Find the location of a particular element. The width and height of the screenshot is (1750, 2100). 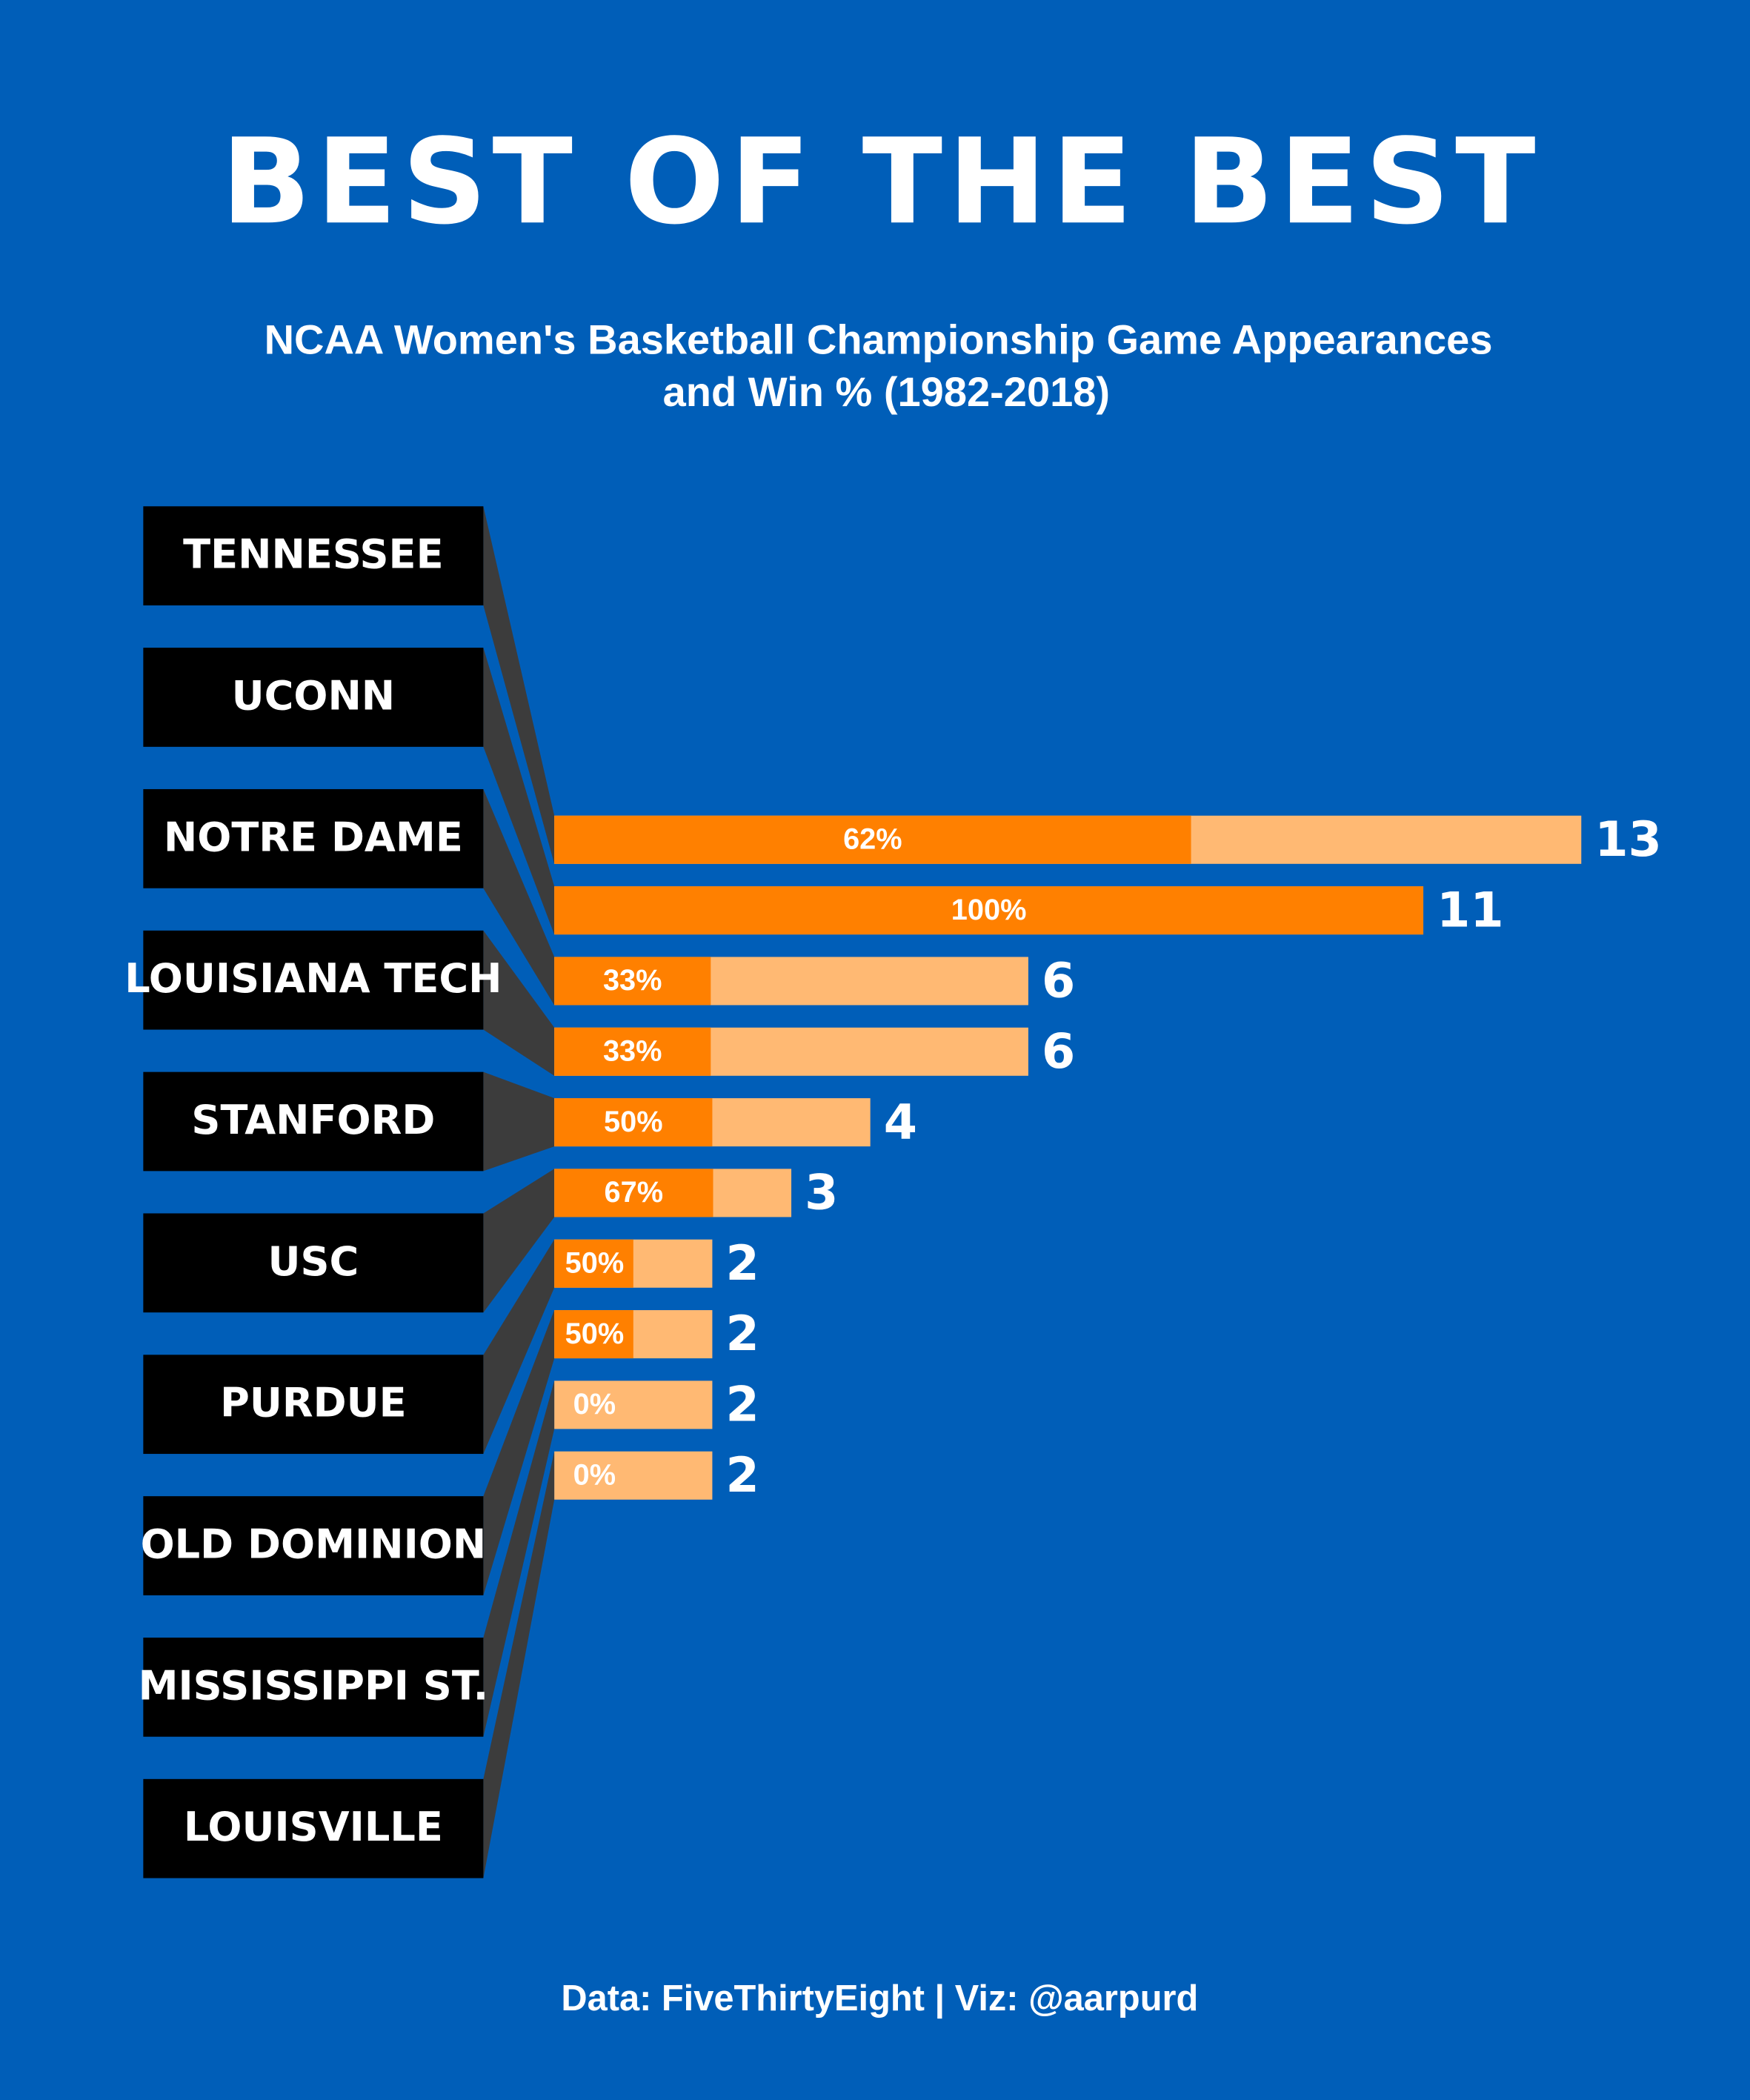

win-pct-label: 67% is located at coordinates (634, 1193).